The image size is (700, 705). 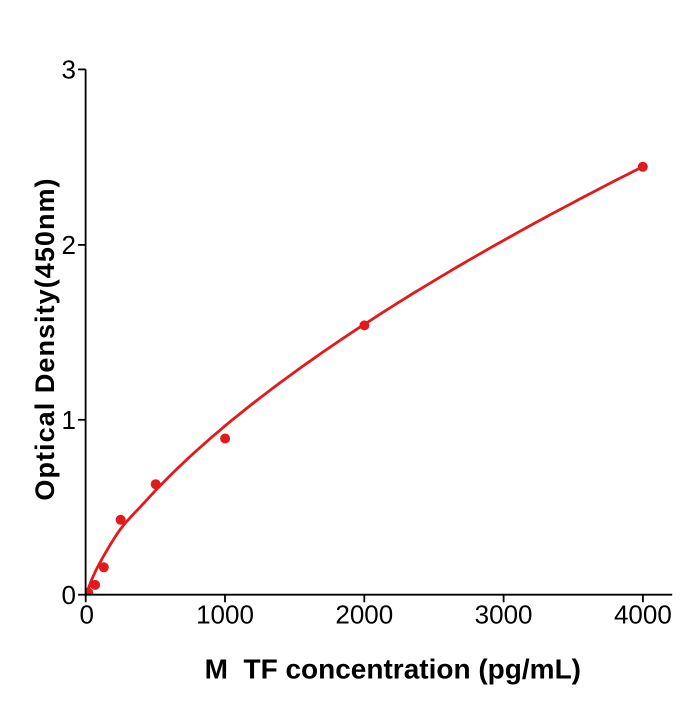 What do you see at coordinates (364, 614) in the screenshot?
I see `svg-text: 2000` at bounding box center [364, 614].